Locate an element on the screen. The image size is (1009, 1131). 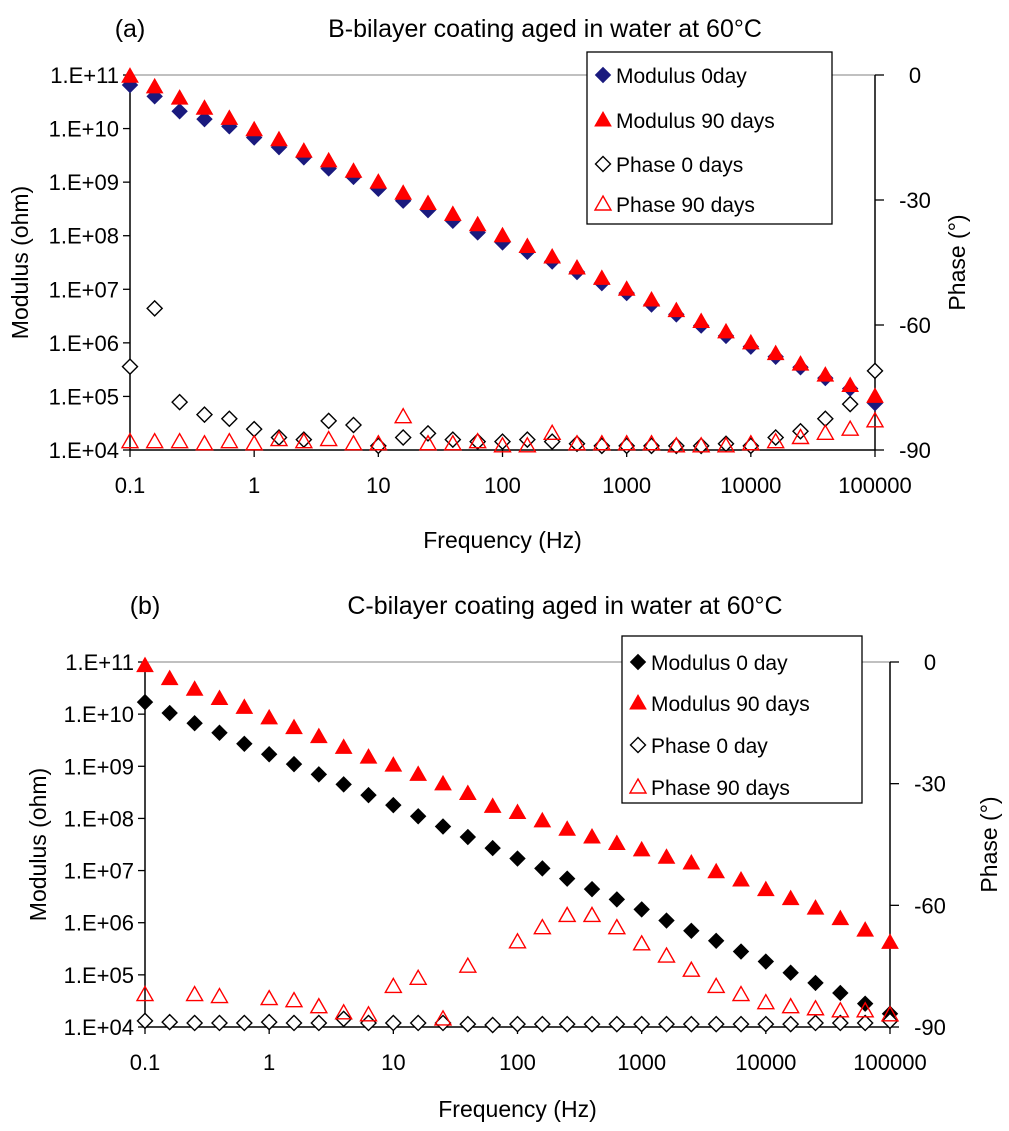
y-tick-label: 1.E+06 is located at coordinates (99, 923).